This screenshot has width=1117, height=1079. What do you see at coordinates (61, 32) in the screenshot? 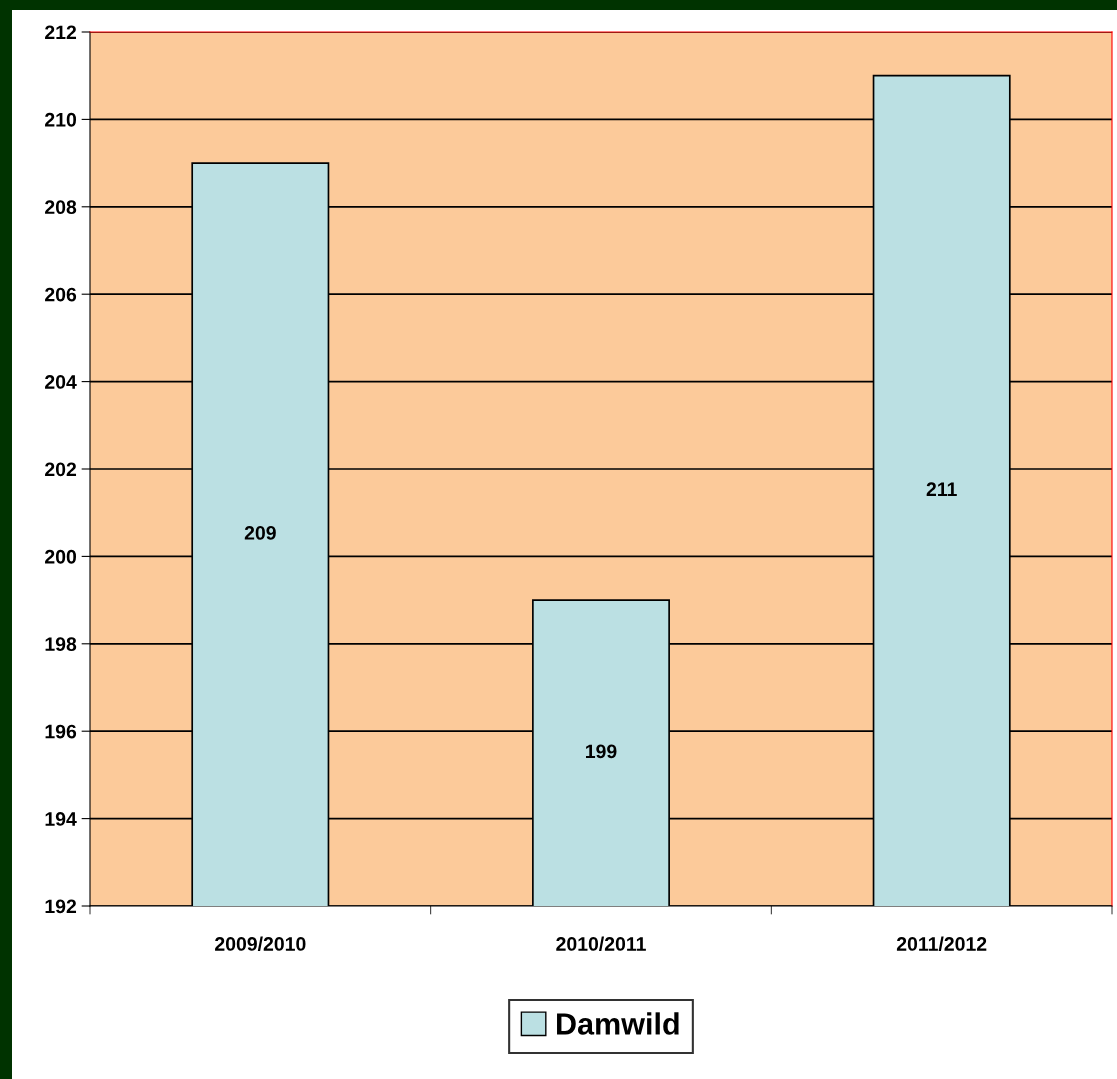
I see `y-tick-label: 212` at bounding box center [61, 32].